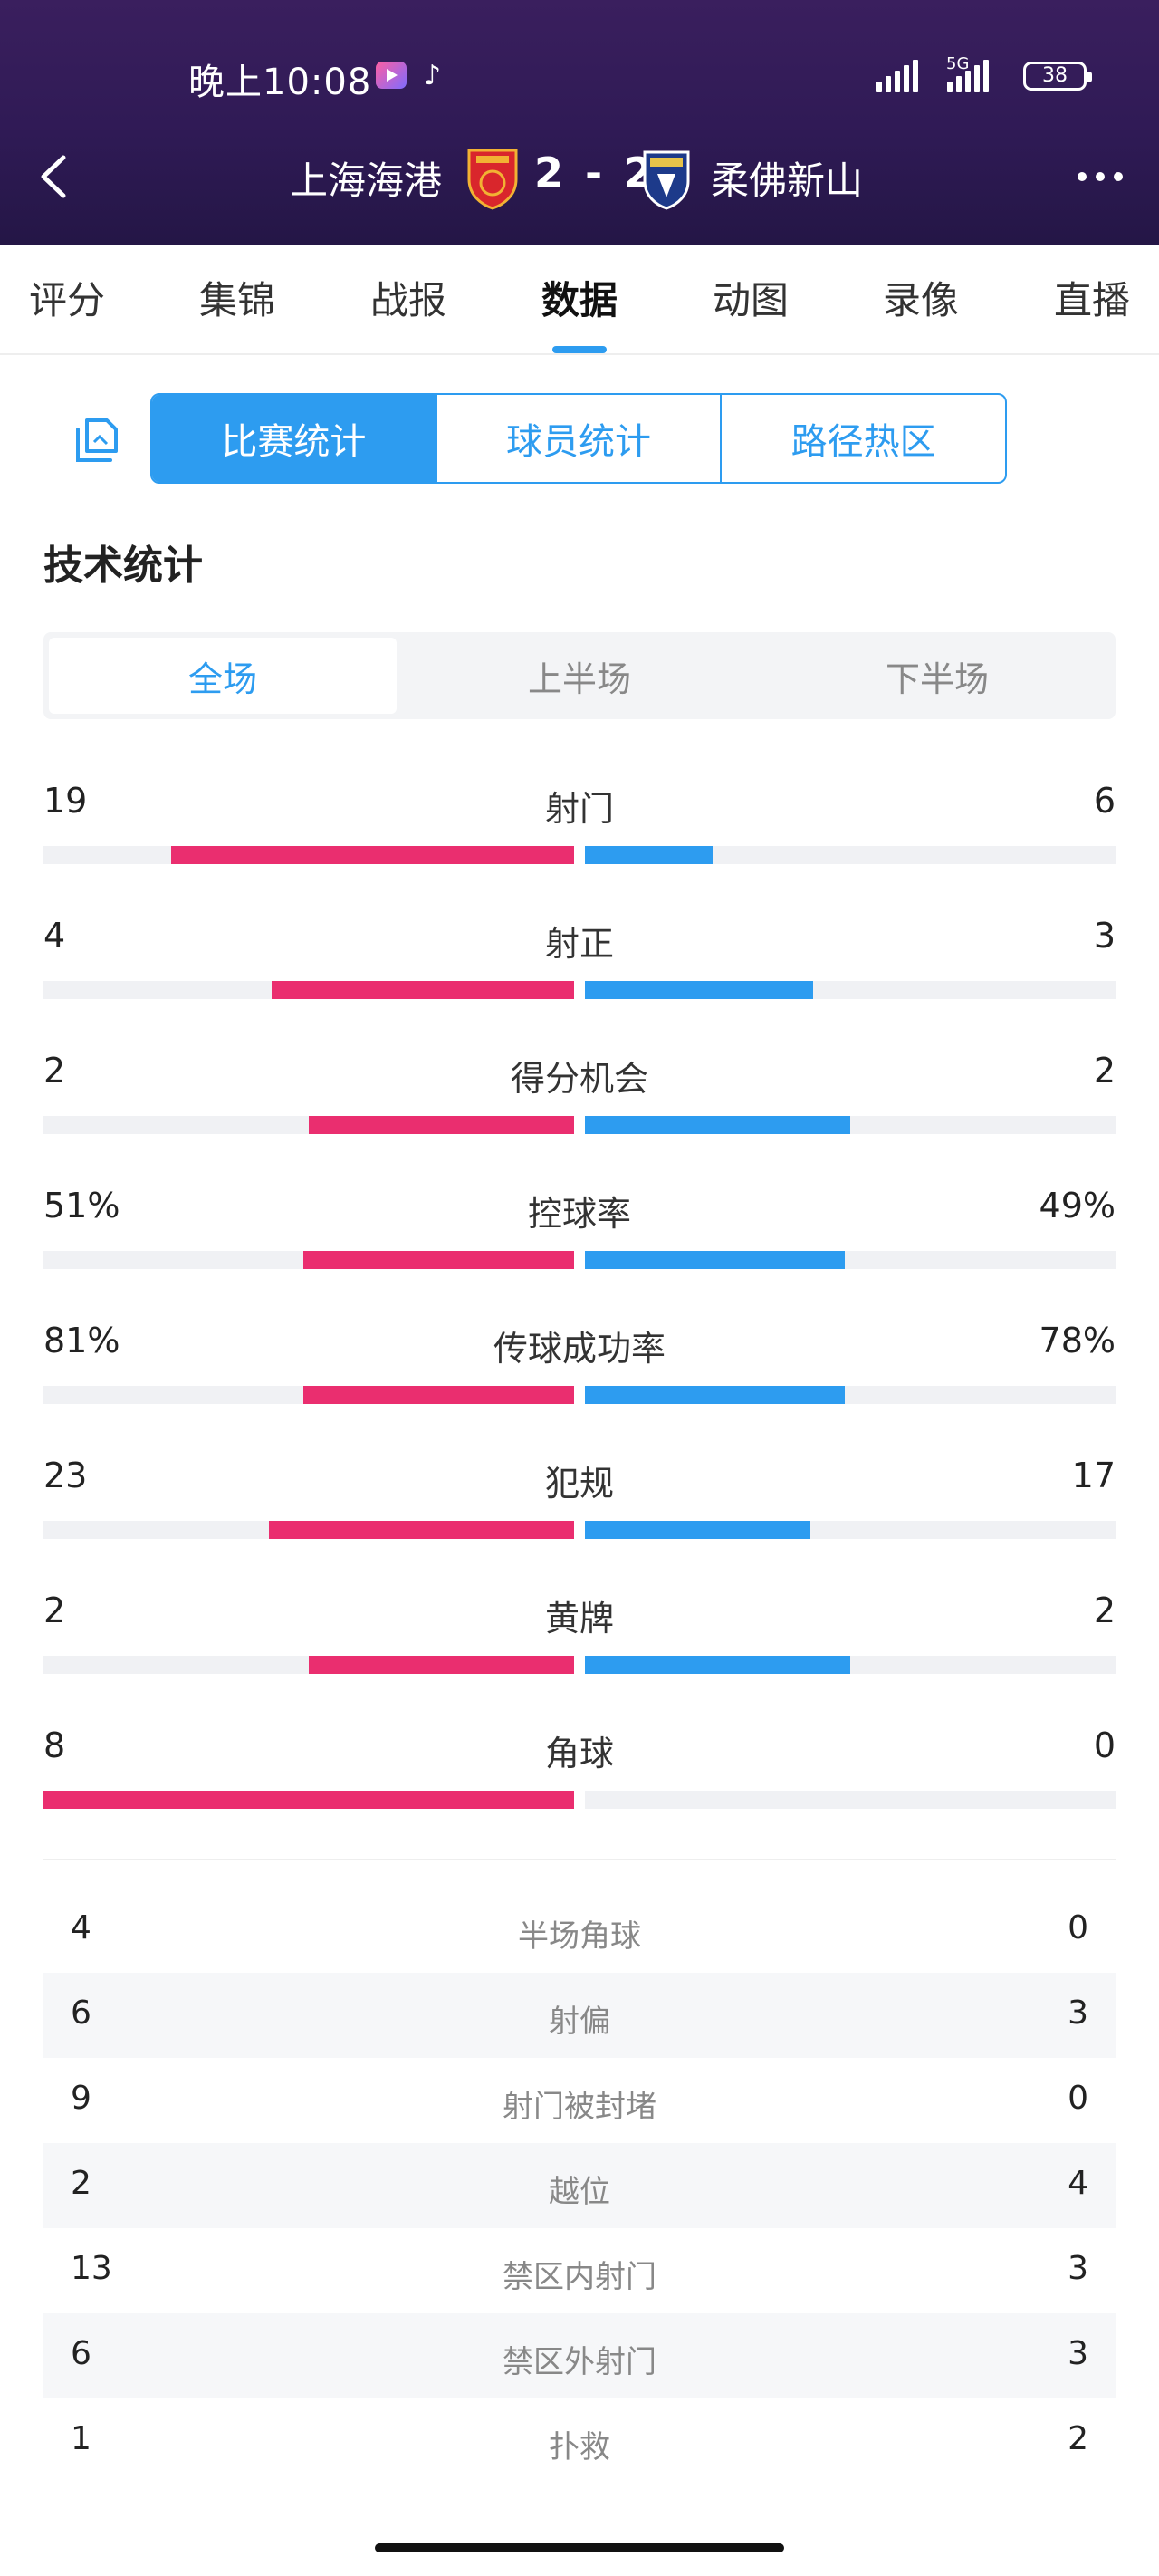 Image resolution: width=1159 pixels, height=2576 pixels. I want to click on section-title: 技术统计, so click(123, 566).